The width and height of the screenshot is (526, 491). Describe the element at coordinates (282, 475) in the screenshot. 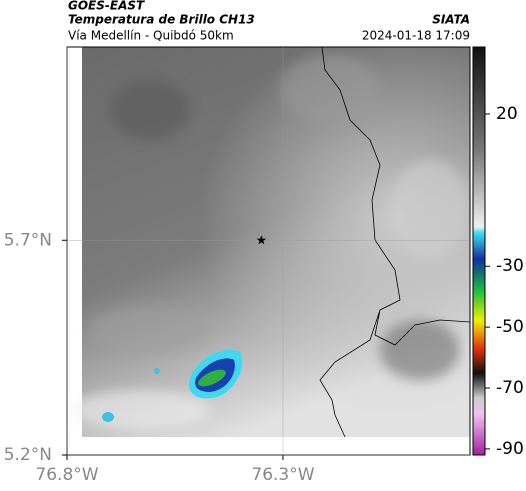

I see `x-tick-label: 76.3°W` at that location.